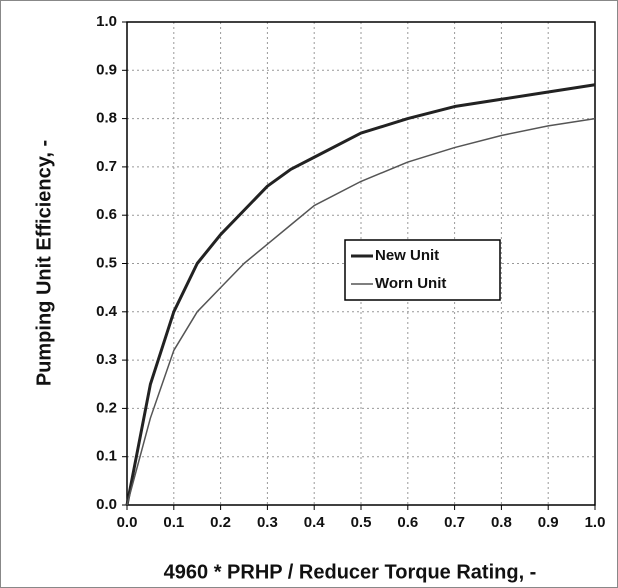 The image size is (618, 588). Describe the element at coordinates (106, 166) in the screenshot. I see `y-tick-label: 0.7` at that location.